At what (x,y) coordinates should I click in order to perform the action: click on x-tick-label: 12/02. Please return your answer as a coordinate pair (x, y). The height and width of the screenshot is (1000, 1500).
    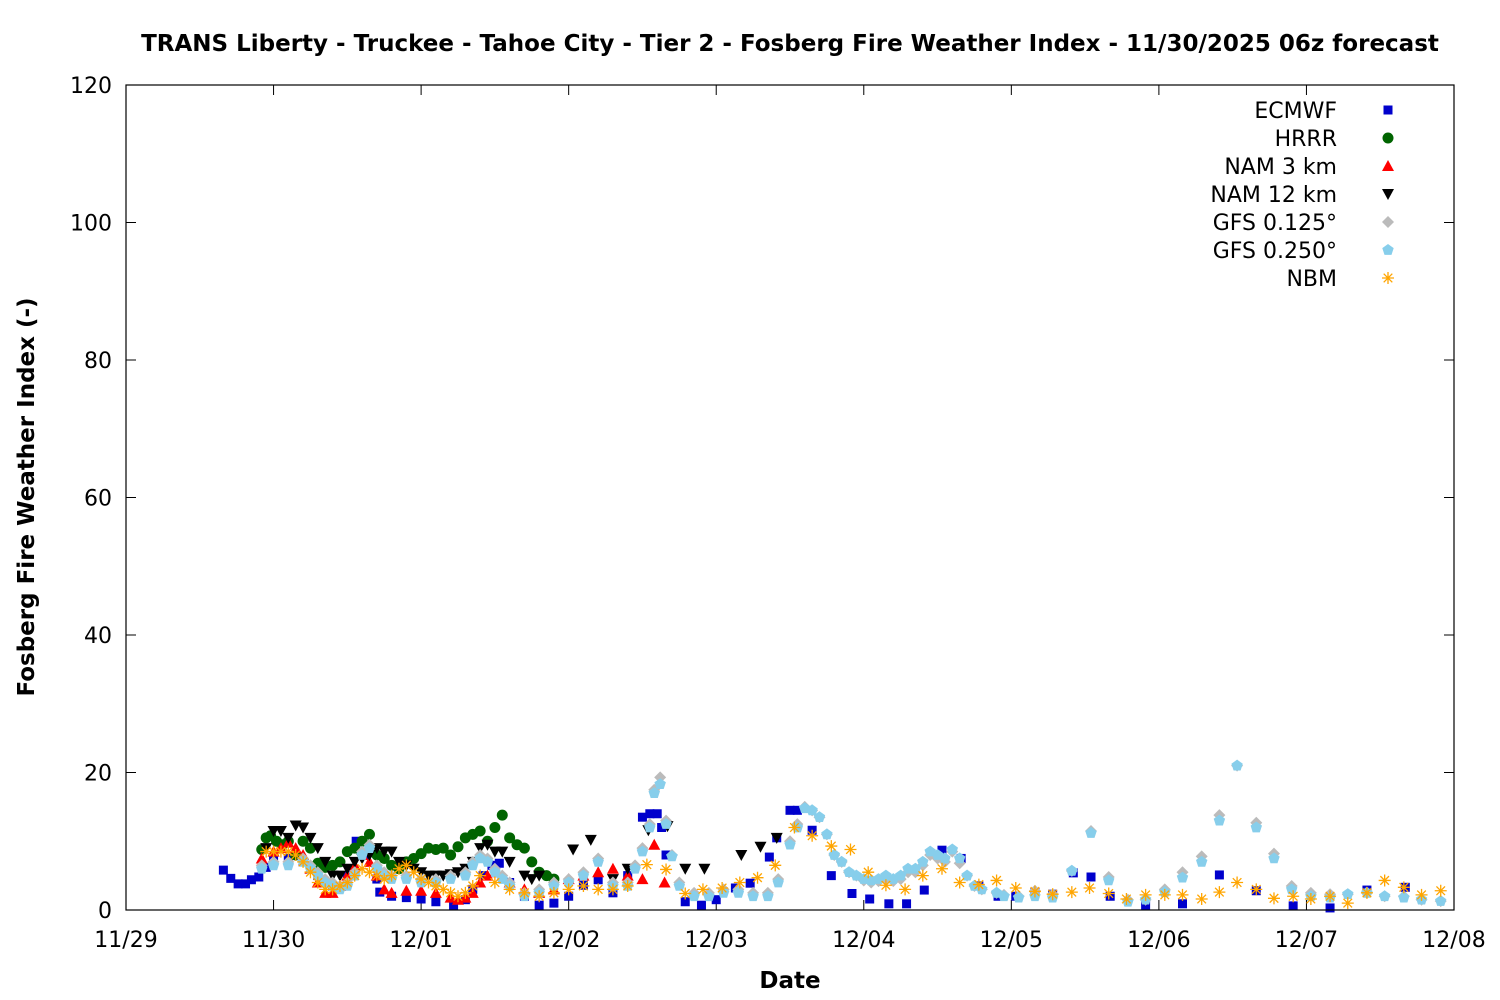
    Looking at the image, I should click on (568, 940).